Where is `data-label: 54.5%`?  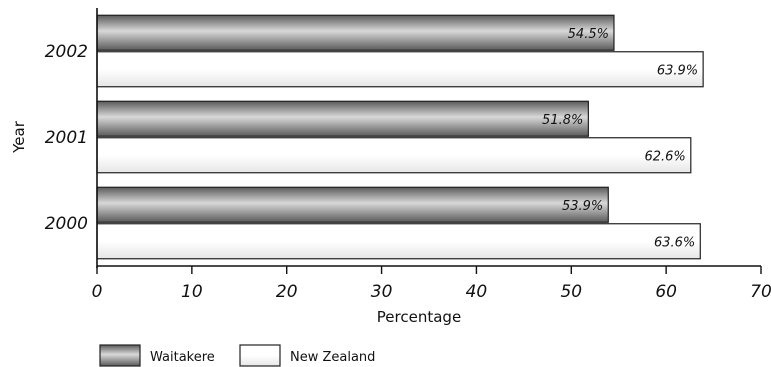 data-label: 54.5% is located at coordinates (588, 34).